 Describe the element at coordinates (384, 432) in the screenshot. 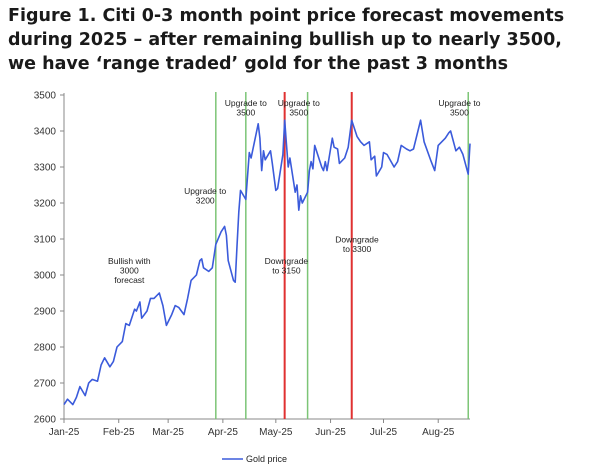

I see `x-tick-label: Jul-25` at that location.